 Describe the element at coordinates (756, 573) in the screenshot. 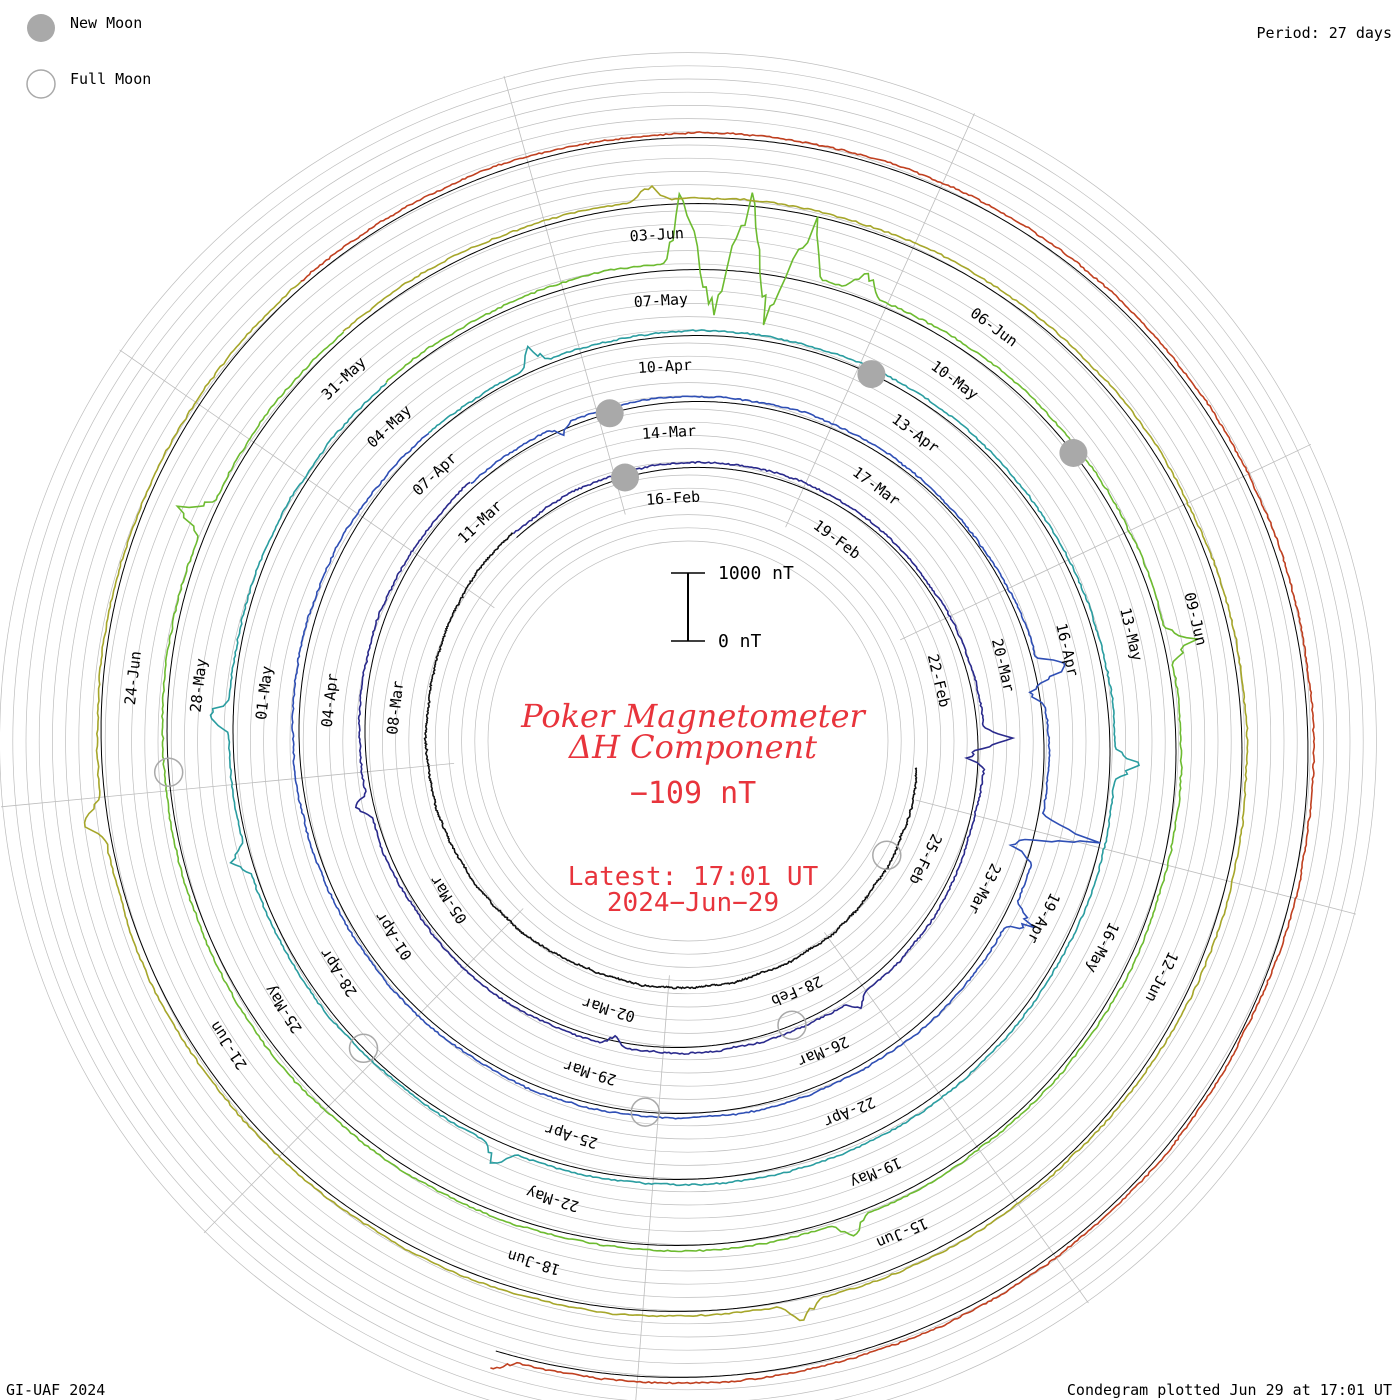

I see `scale-top-label: 1000 nT` at that location.